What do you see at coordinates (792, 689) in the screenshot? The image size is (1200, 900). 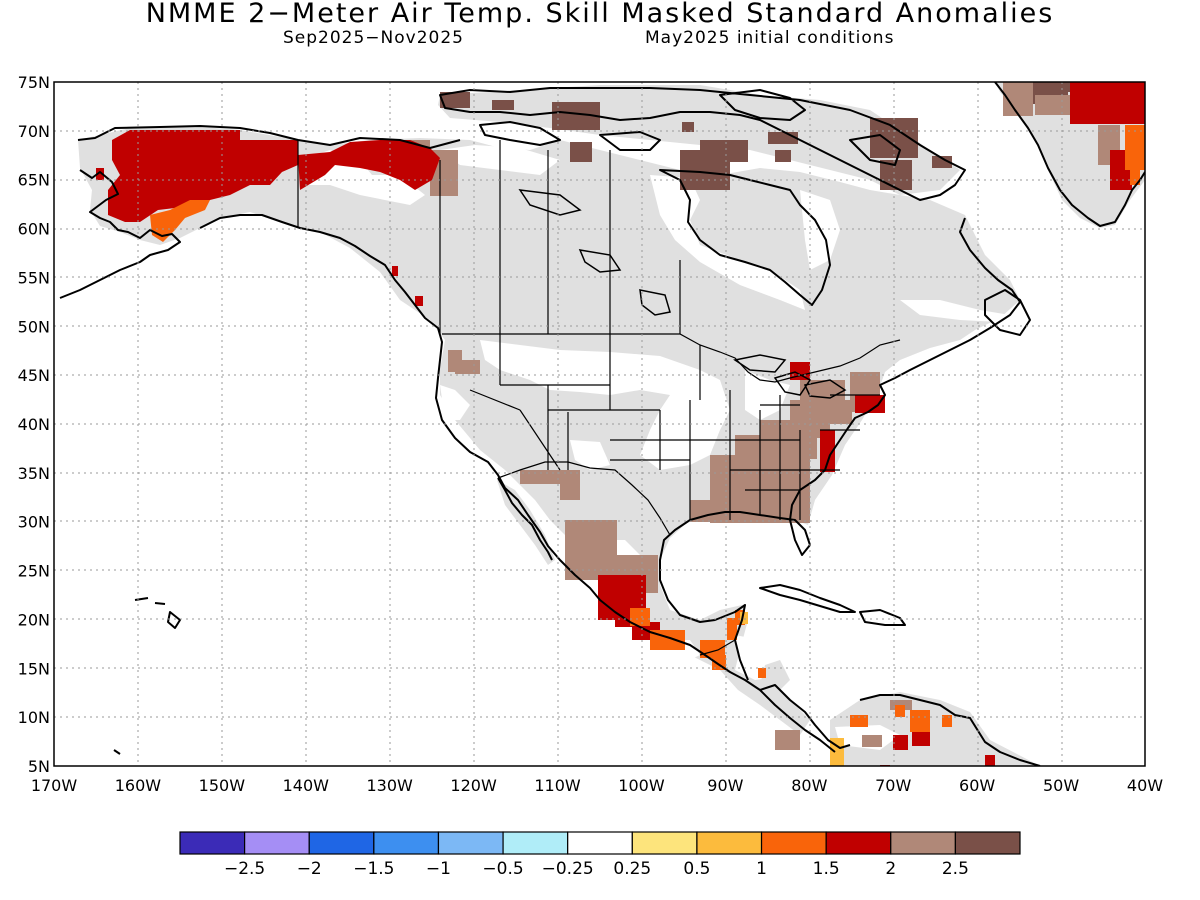 I see `anomaly-light-orange-0p5` at bounding box center [792, 689].